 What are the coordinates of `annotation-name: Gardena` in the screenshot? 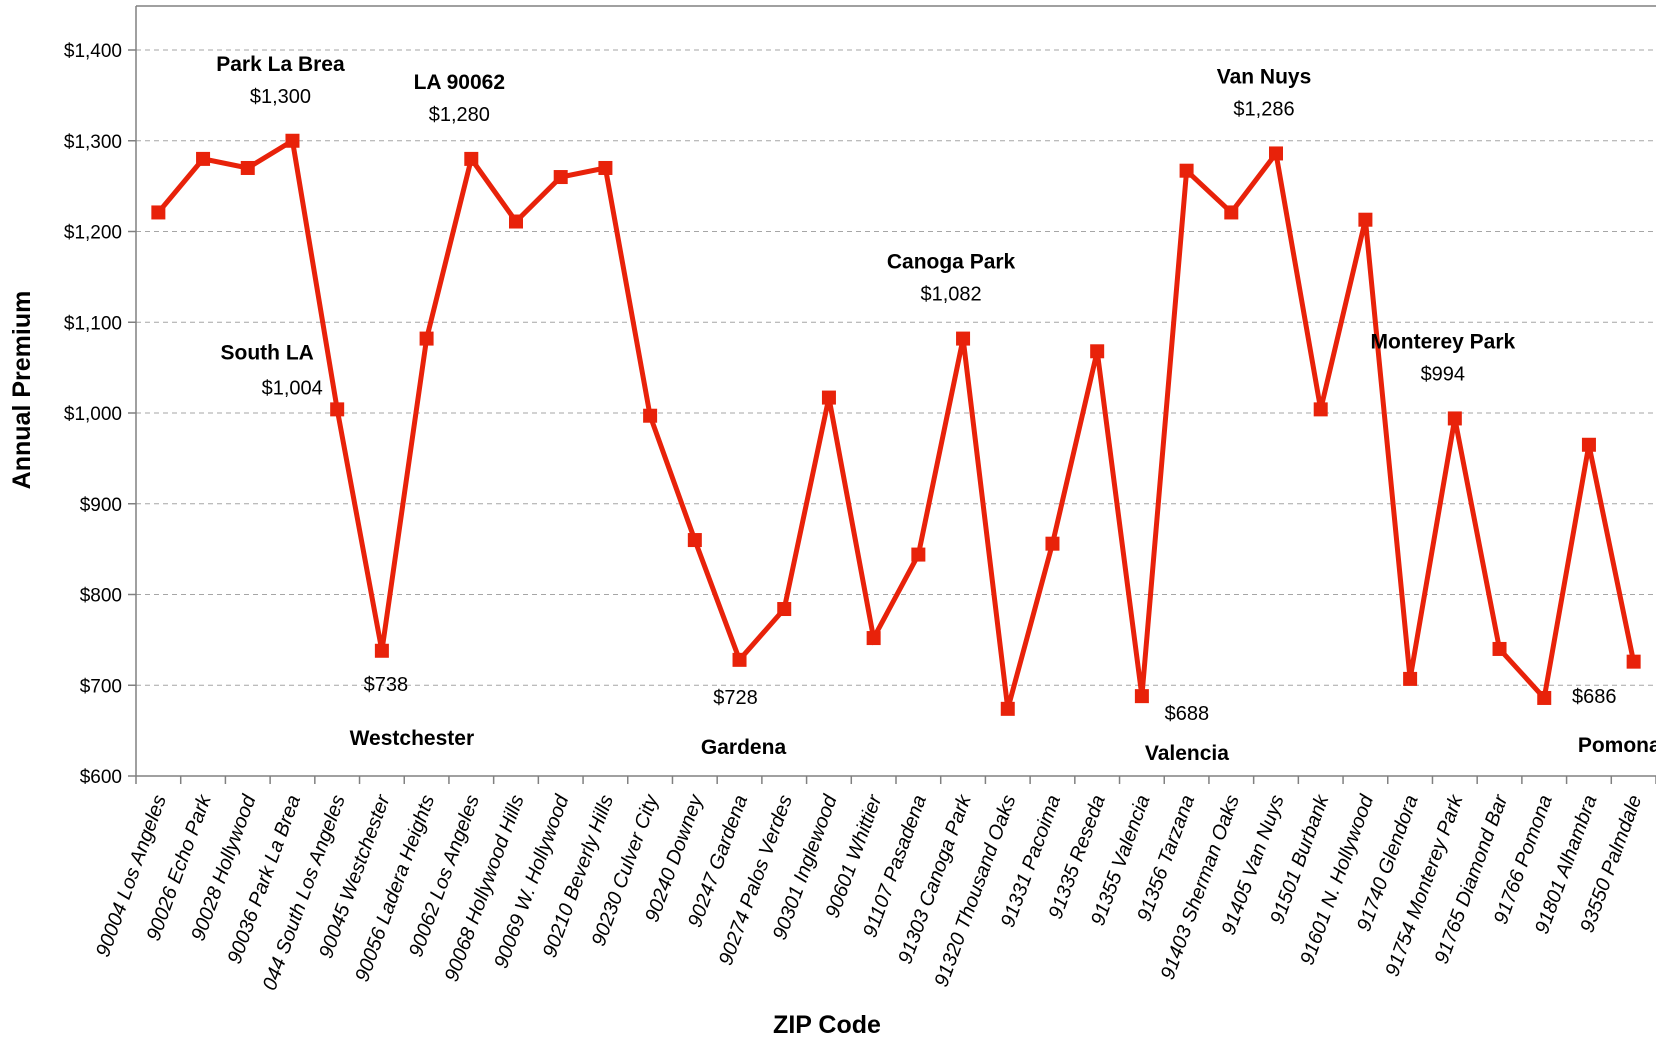 It's located at (744, 747).